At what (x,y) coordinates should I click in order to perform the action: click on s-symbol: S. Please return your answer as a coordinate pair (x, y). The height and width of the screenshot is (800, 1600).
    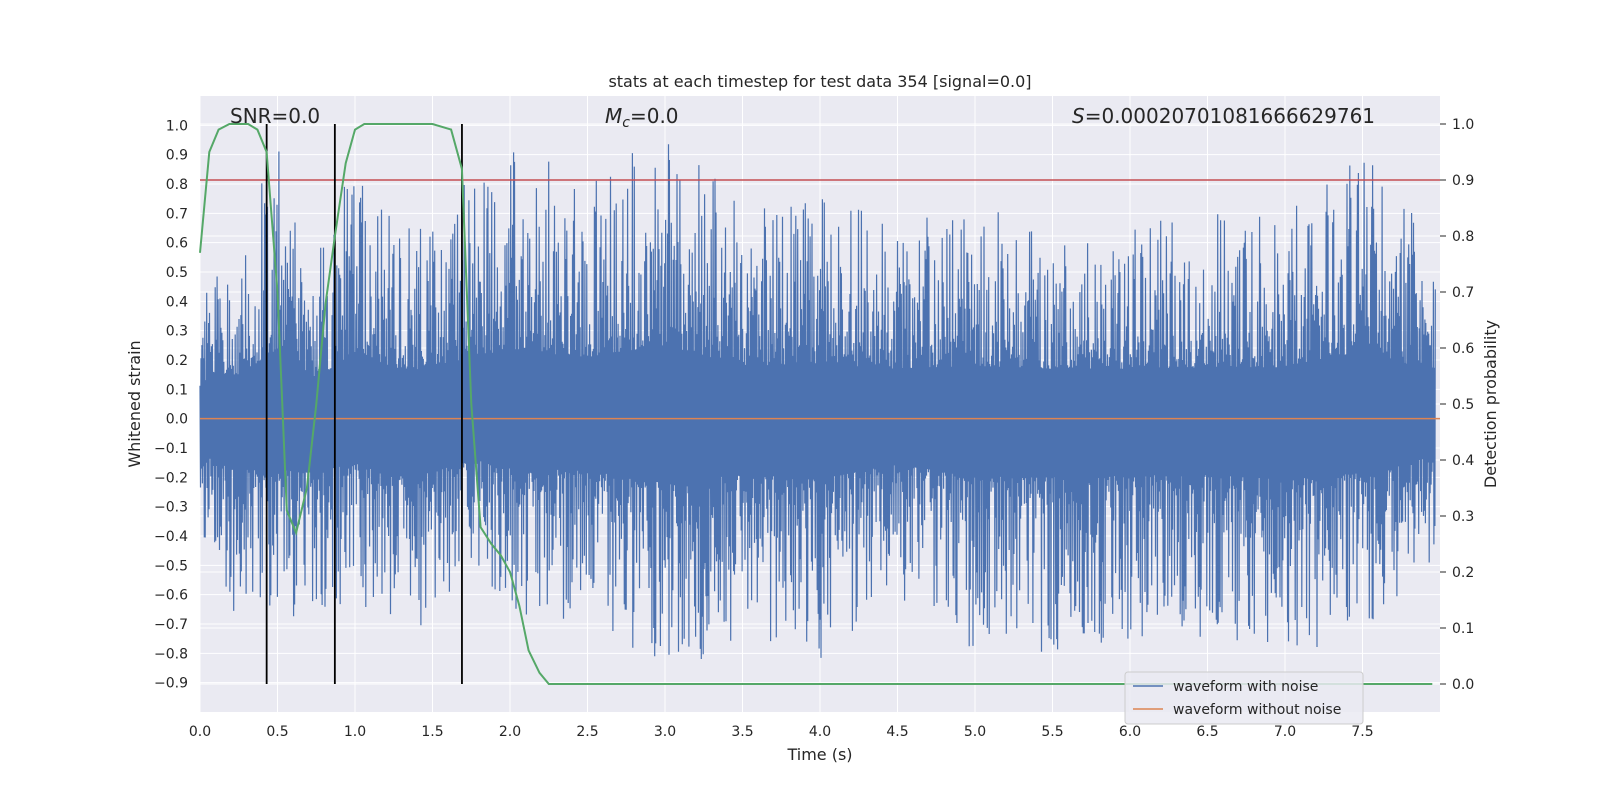
    Looking at the image, I should click on (1078, 116).